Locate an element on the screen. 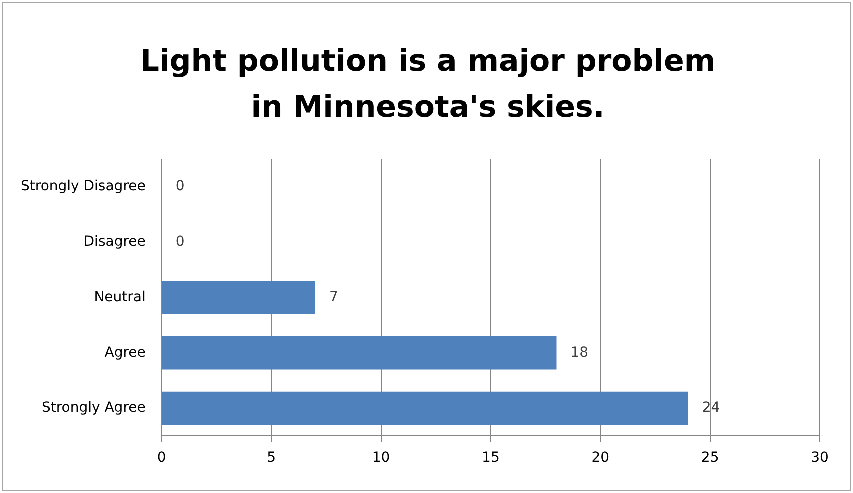  y-tick-label: Strongly Disagree is located at coordinates (83, 186).